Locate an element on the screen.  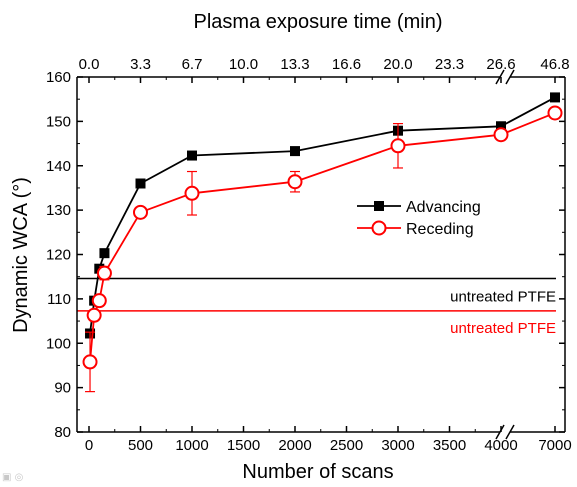
x2-tick-label: 16.6 is located at coordinates (346, 64).